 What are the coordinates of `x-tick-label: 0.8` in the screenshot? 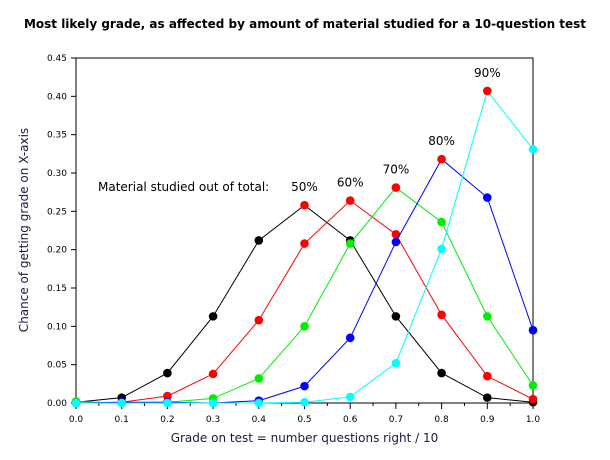 It's located at (441, 420).